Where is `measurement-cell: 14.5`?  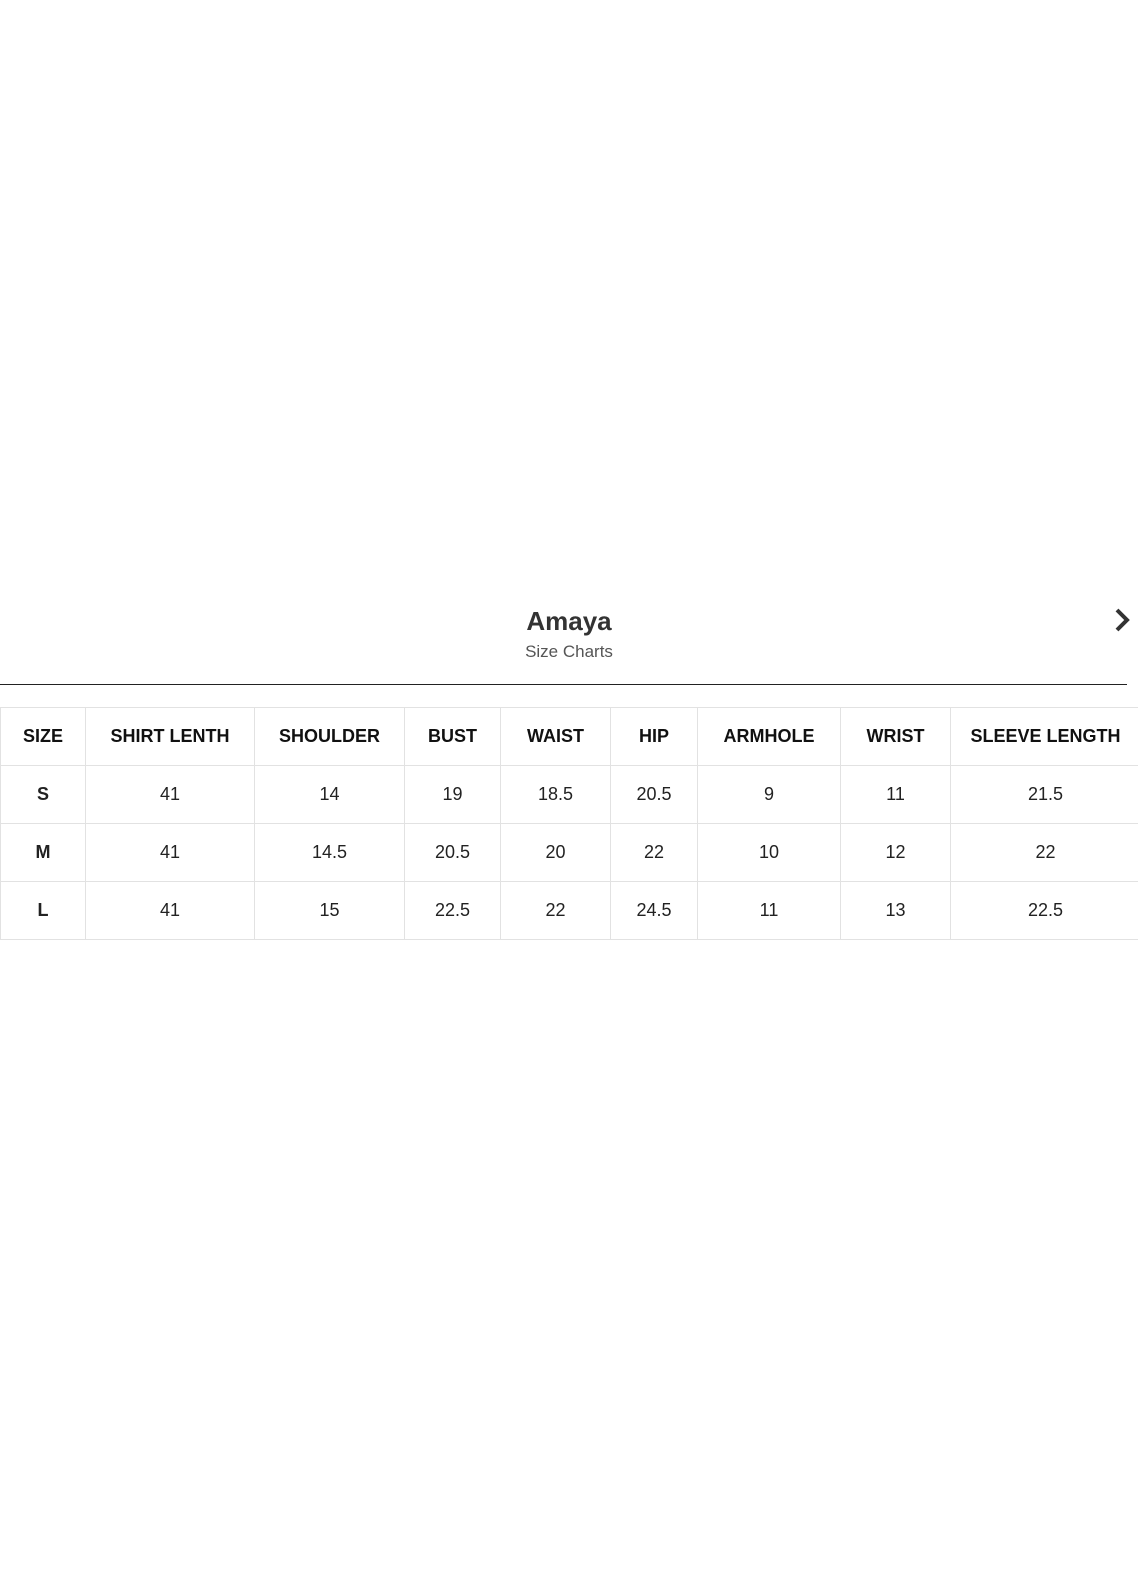
measurement-cell: 14.5 is located at coordinates (329, 852).